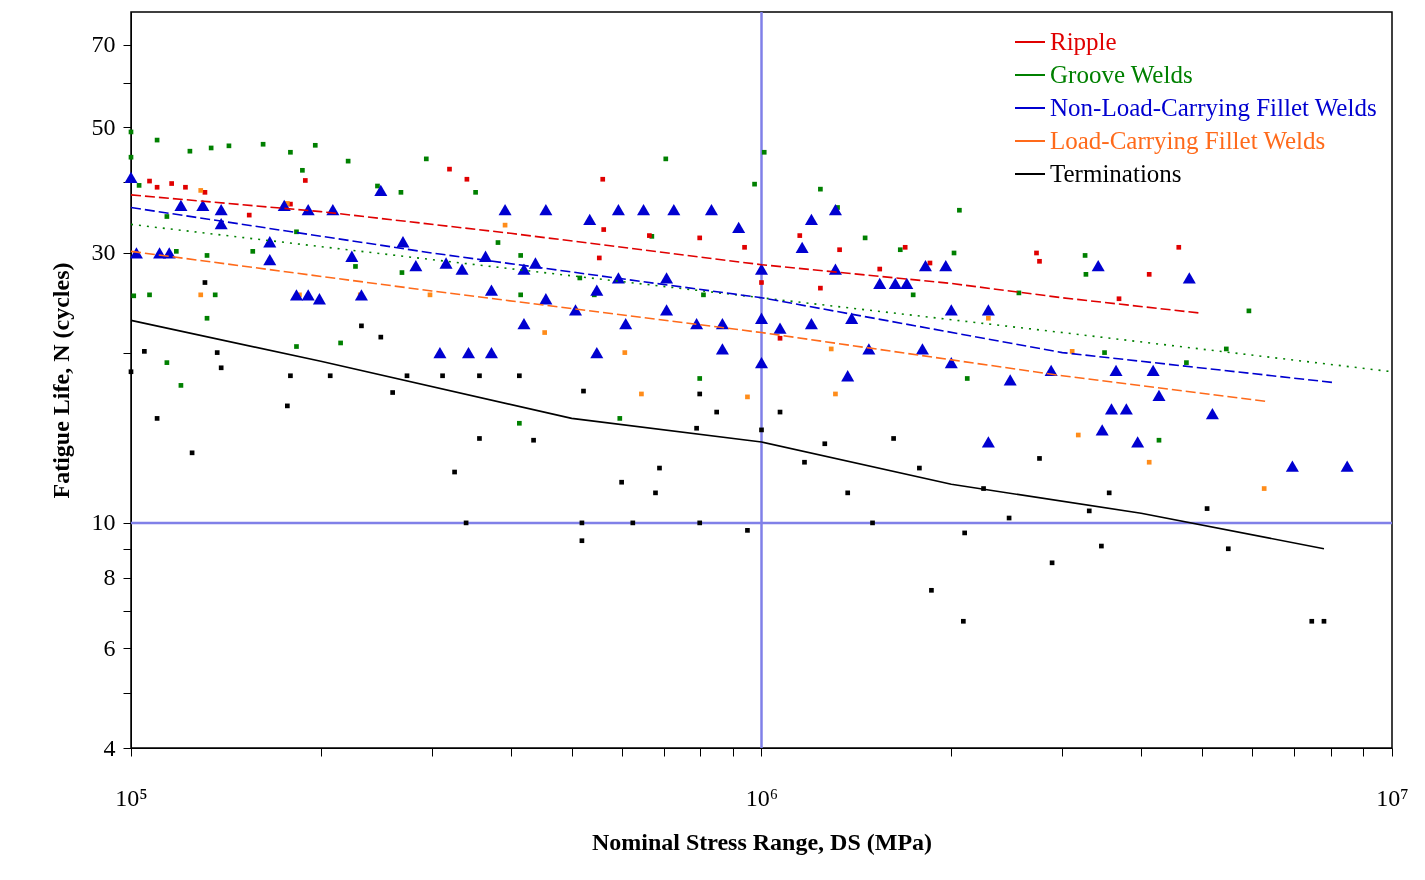 The image size is (1425, 880). I want to click on y-axis-title: Fatigue Life, N (cycles), so click(60, 380).